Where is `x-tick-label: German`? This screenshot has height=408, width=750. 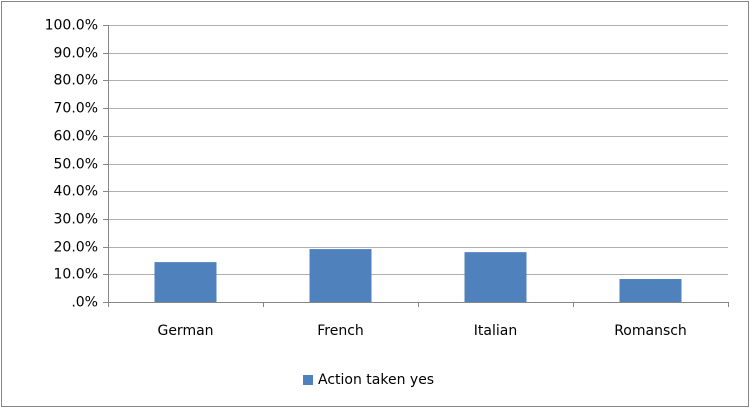
x-tick-label: German is located at coordinates (185, 331).